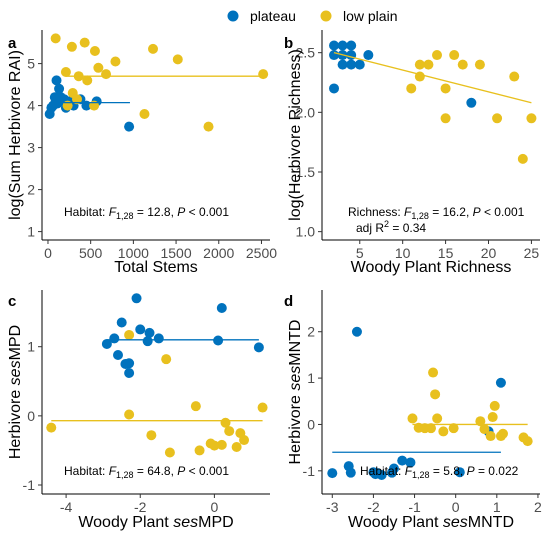  Describe the element at coordinates (360, 253) in the screenshot. I see `x-tick-label: 5` at that location.